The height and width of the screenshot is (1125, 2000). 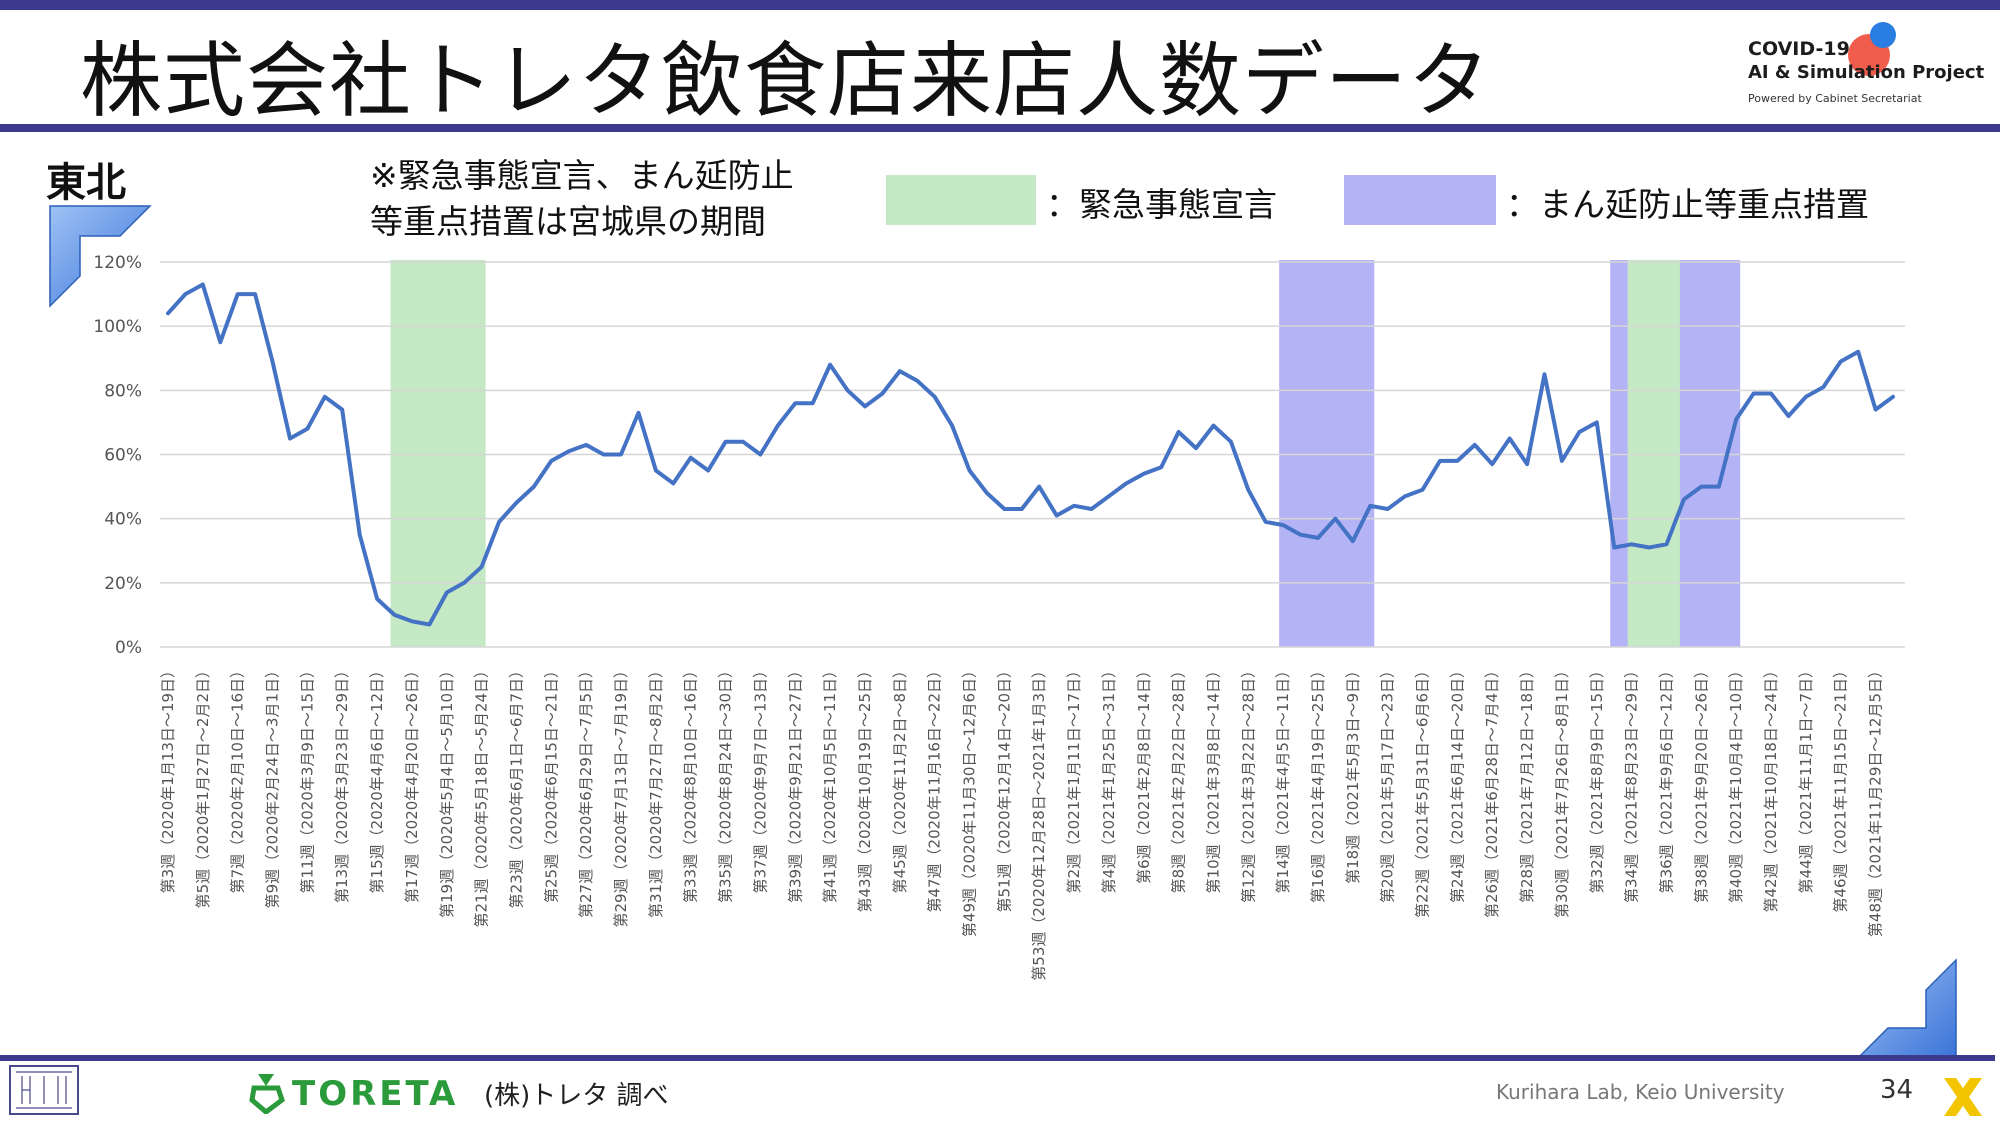 I want to click on note-line2: 等重点措置は宮城県の期間, so click(x=568, y=221).